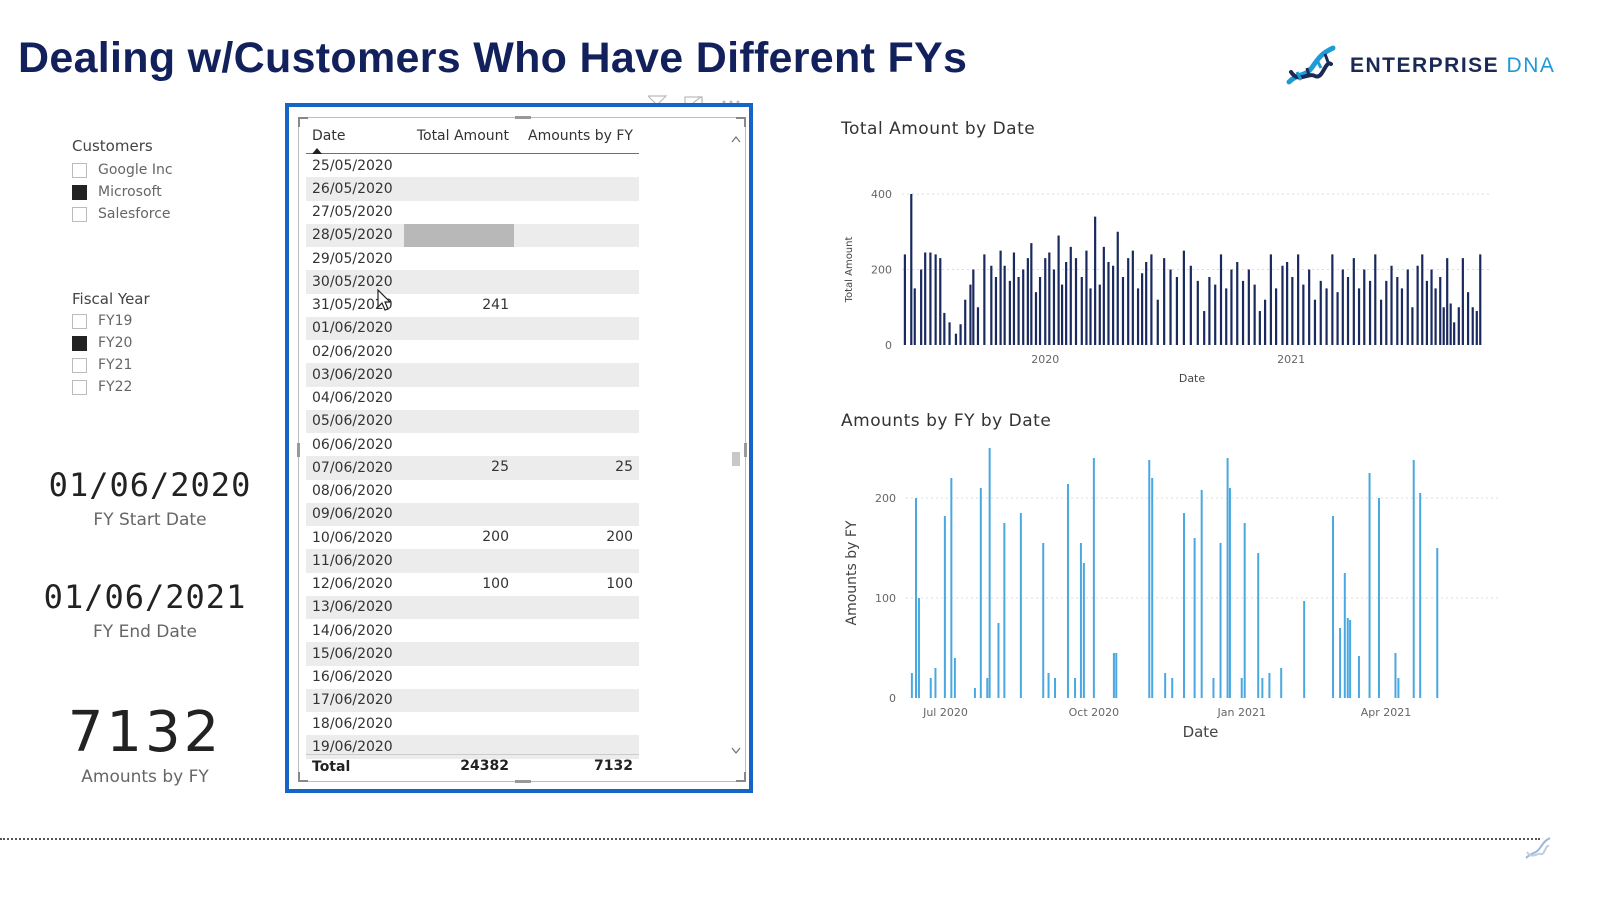 The width and height of the screenshot is (1600, 902). What do you see at coordinates (172, 387) in the screenshot?
I see `slicer-item-fy22: FY22` at bounding box center [172, 387].